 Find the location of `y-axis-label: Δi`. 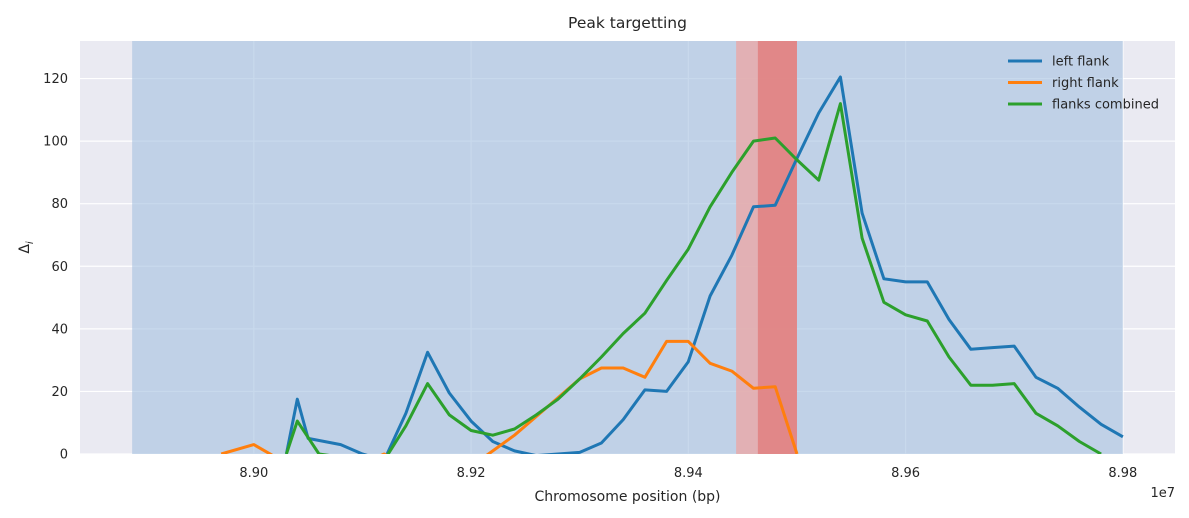

y-axis-label: Δi is located at coordinates (26, 247).